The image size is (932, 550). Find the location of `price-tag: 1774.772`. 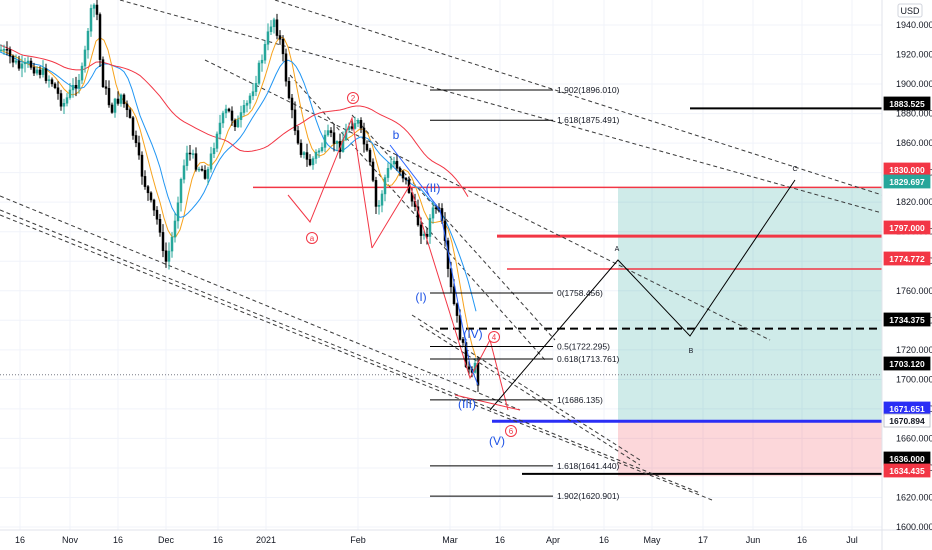

price-tag: 1774.772 is located at coordinates (907, 259).